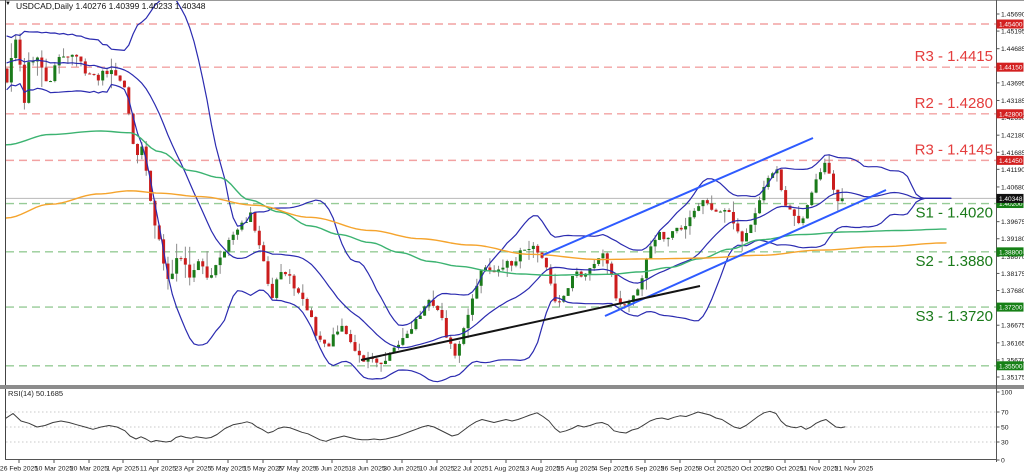 This screenshot has height=475, width=1024. Describe the element at coordinates (1012, 32) in the screenshot. I see `svg-text: 1.45195` at that location.